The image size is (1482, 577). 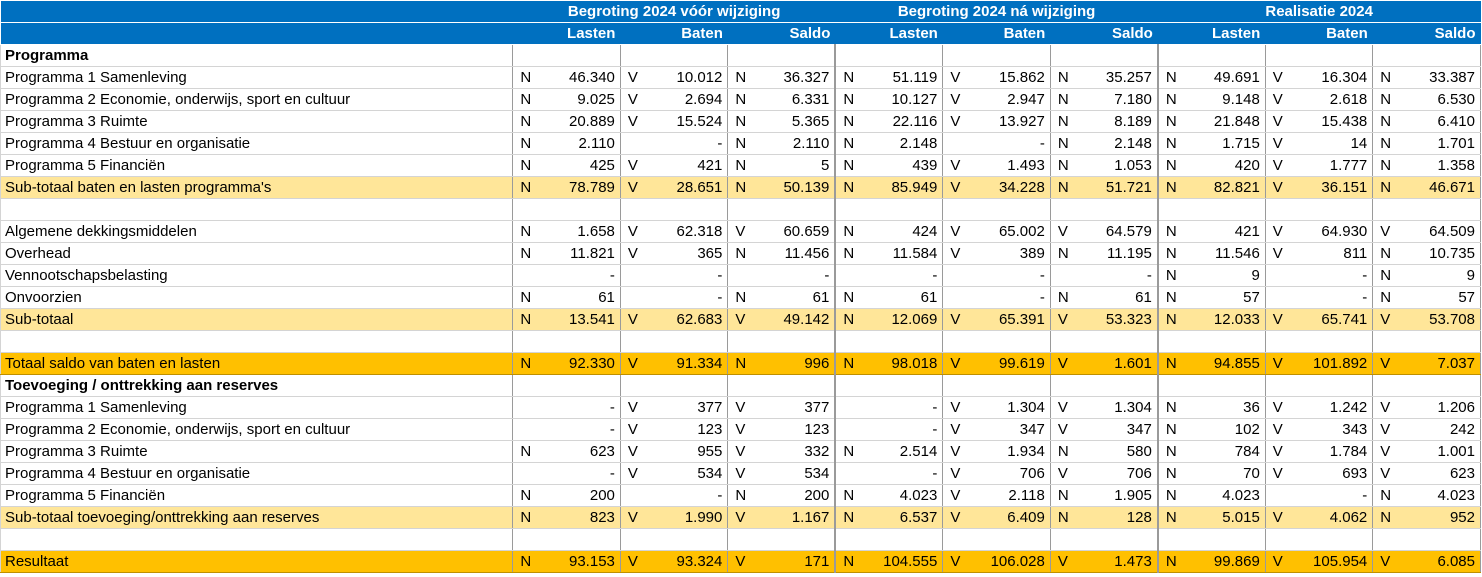 What do you see at coordinates (900, 99) in the screenshot?
I see `cell-value: 10.127` at bounding box center [900, 99].